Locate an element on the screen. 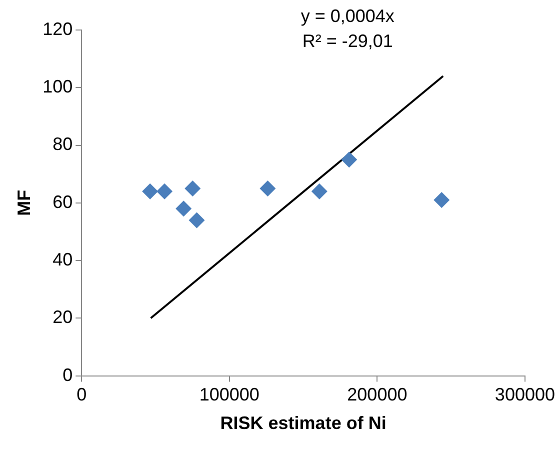 This screenshot has height=449, width=558. x-tick-label: 100000 is located at coordinates (229, 394).